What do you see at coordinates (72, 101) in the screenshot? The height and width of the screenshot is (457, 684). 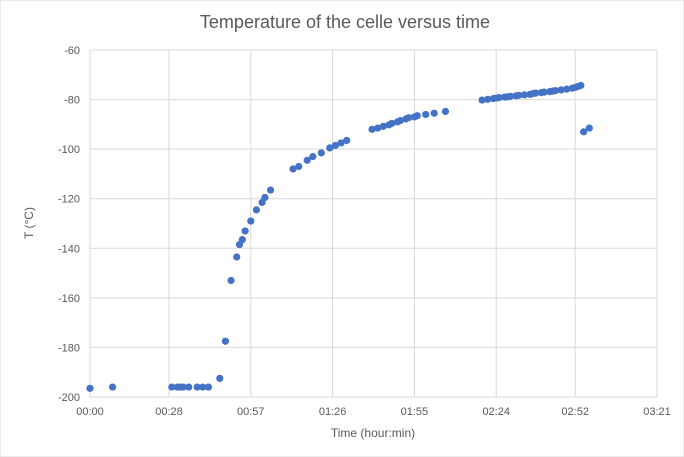 I see `y-tick-label: -80` at bounding box center [72, 101].